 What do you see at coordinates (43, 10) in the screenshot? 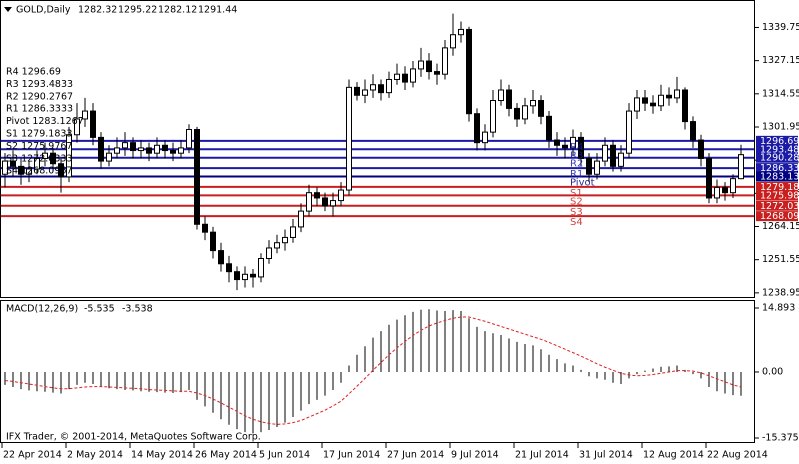
I see `symbol: GOLD,Daily` at bounding box center [43, 10].